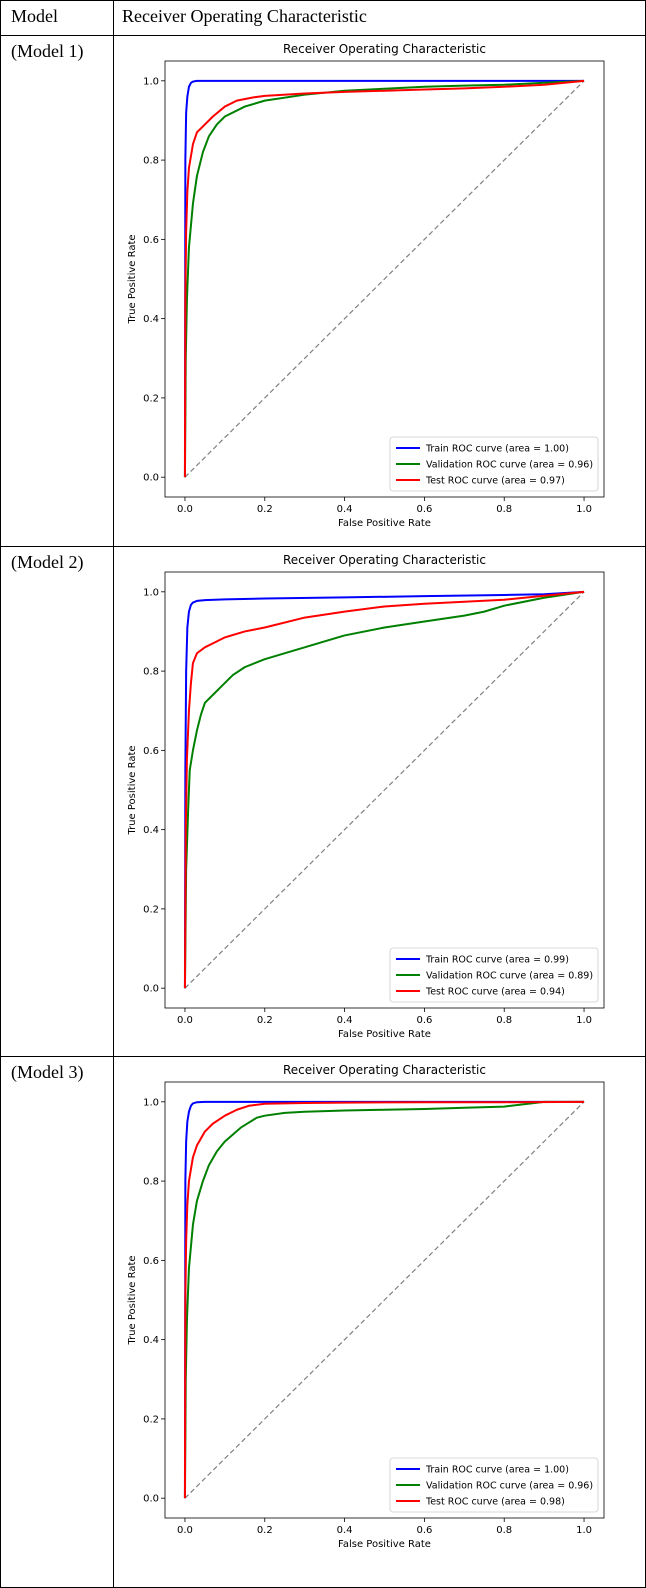 The width and height of the screenshot is (646, 1588). I want to click on chart-2-x-tick-label: 0.2, so click(265, 1020).